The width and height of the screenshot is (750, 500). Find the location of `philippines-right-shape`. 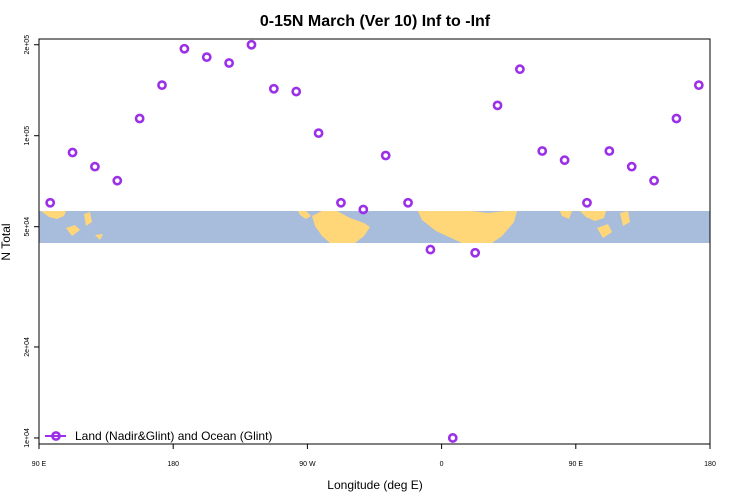

philippines-right-shape is located at coordinates (625, 218).